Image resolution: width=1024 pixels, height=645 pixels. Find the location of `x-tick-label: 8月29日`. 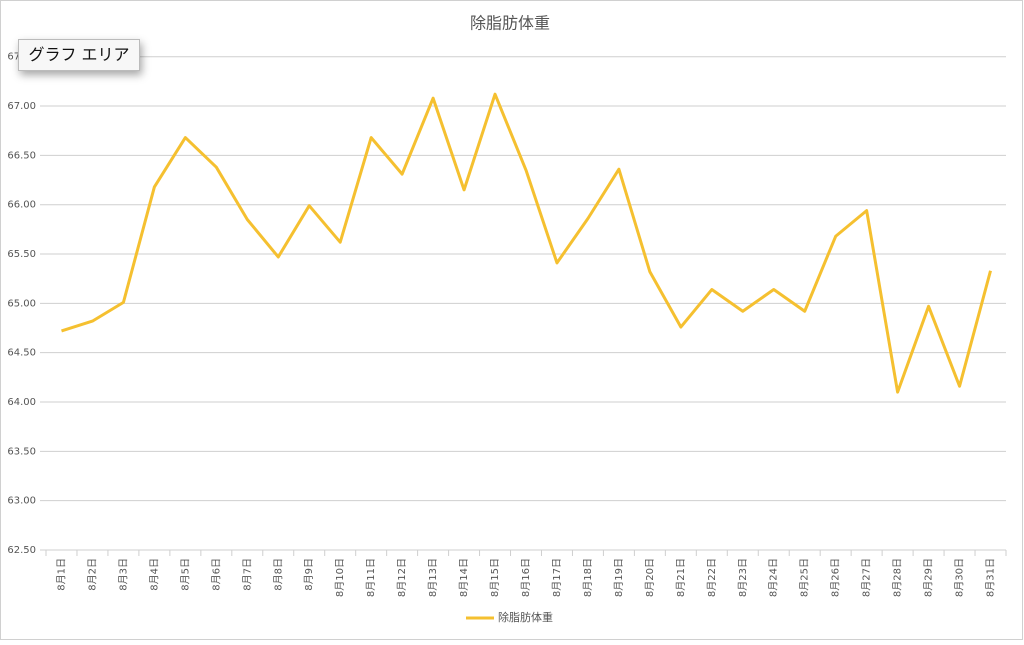

x-tick-label: 8月29日 is located at coordinates (929, 577).